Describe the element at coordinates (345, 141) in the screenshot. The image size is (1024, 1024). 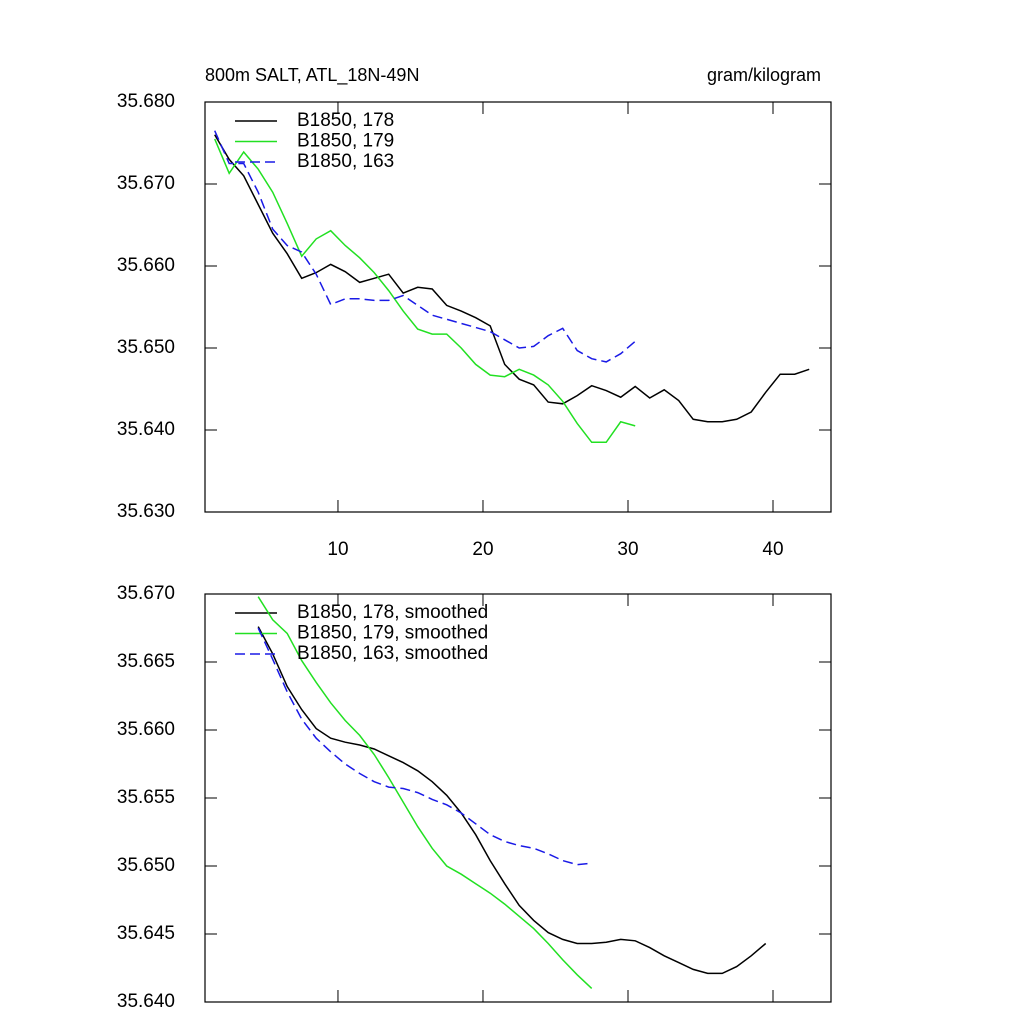
I see `legend-label: B1850, 179` at that location.